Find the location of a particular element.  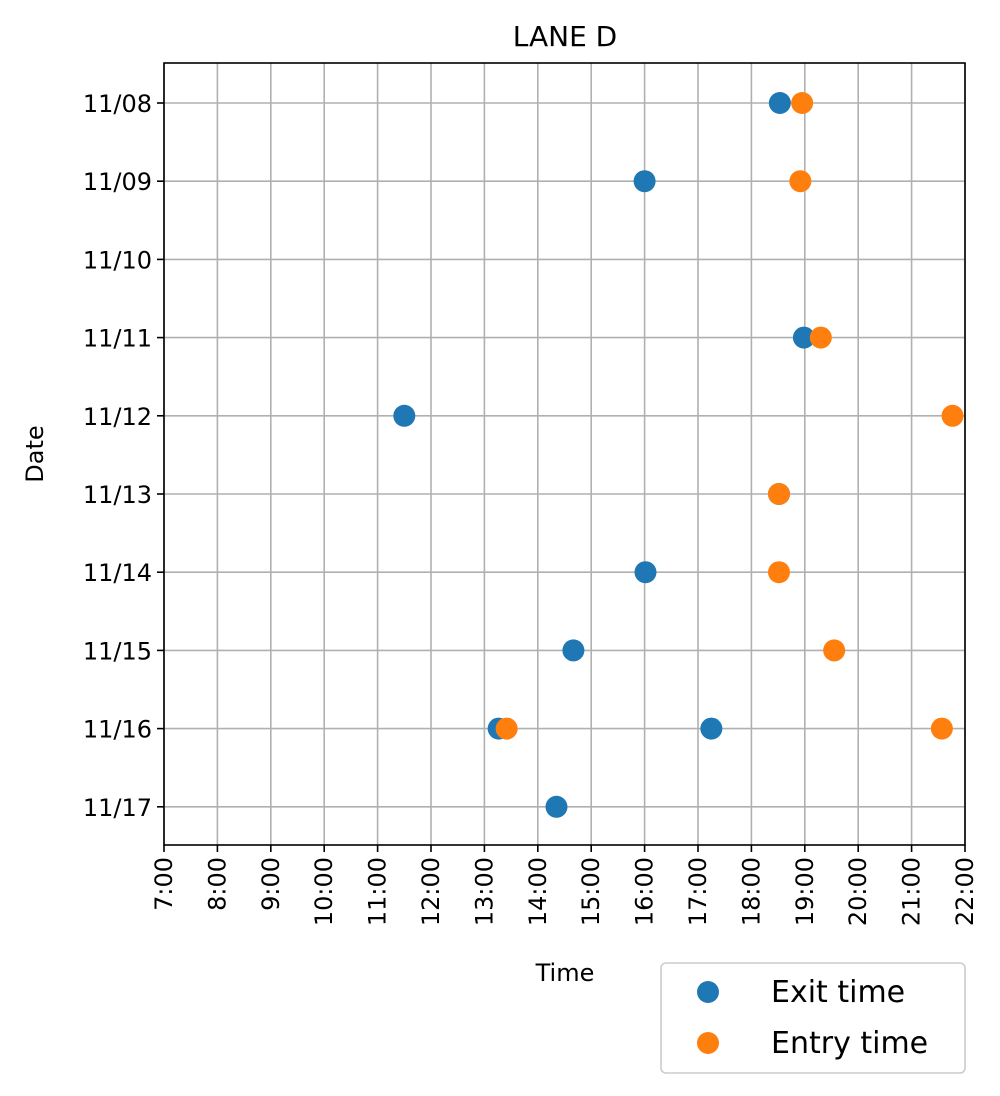

x-tick-label: 15:00 is located at coordinates (591, 891).